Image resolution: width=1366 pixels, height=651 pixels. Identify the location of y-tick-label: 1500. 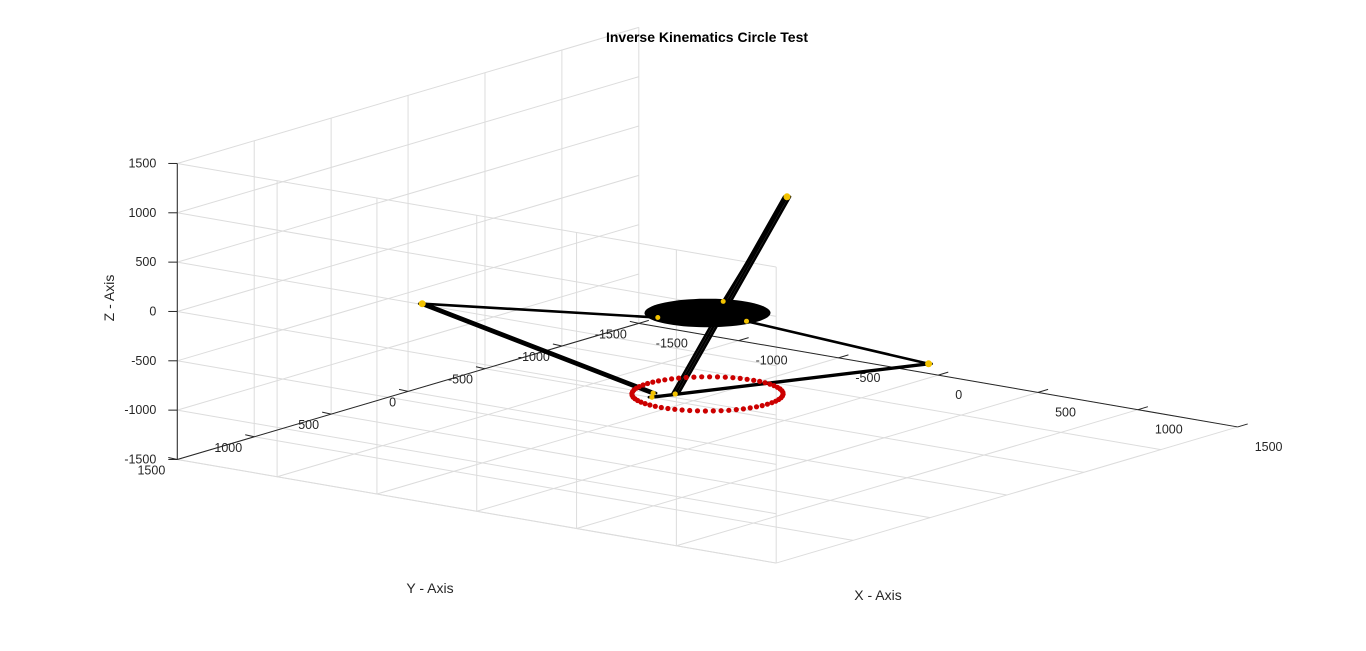
(151, 471).